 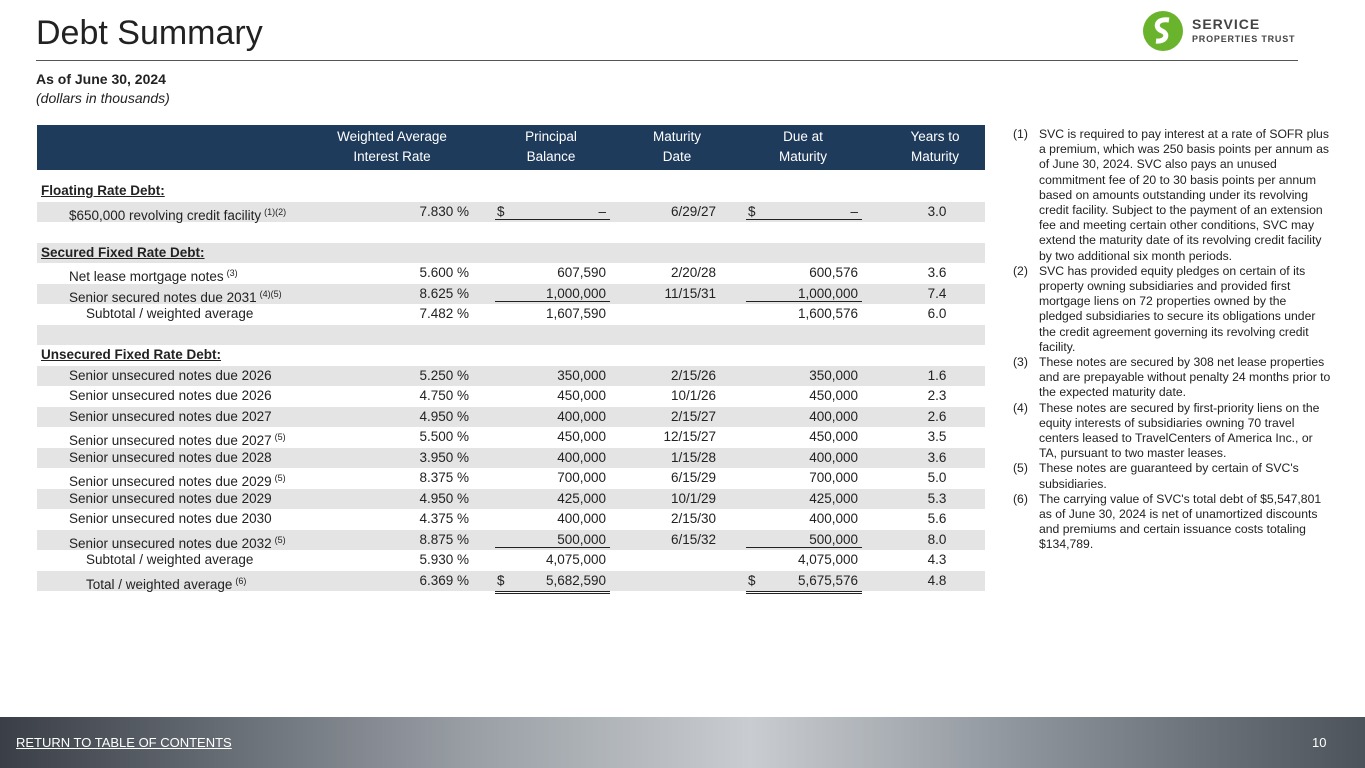 I want to click on row-label: Senior unsecured notes due 2027, so click(x=170, y=416).